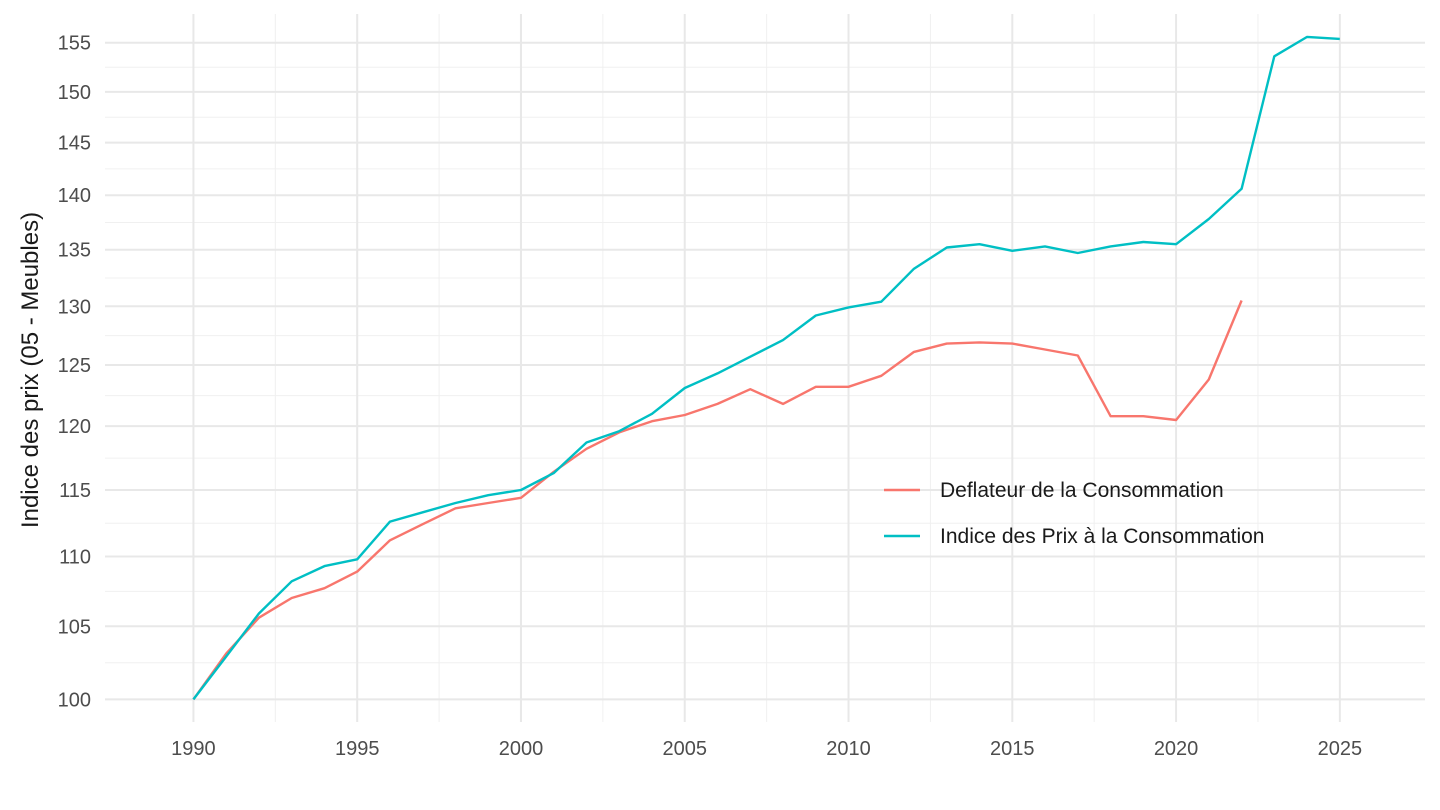 This screenshot has width=1440, height=810. I want to click on x-tick-label: 2010, so click(848, 749).